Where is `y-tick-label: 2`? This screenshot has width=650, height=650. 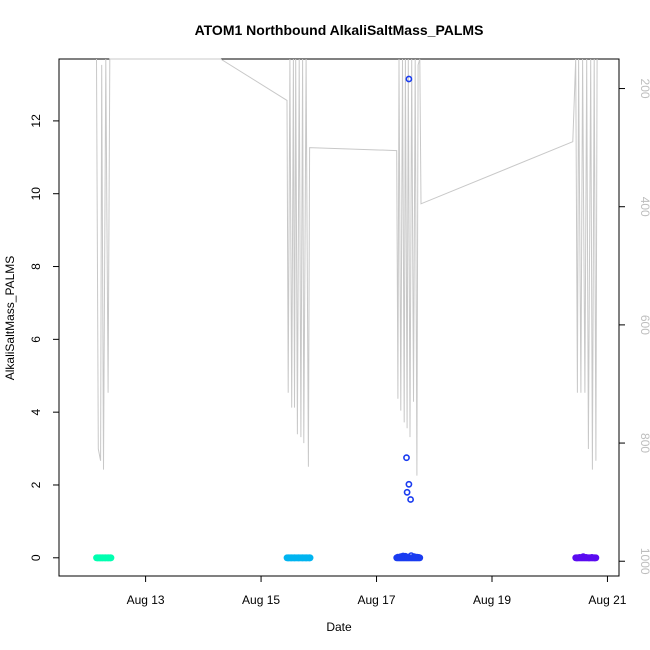 y-tick-label: 2 is located at coordinates (36, 484).